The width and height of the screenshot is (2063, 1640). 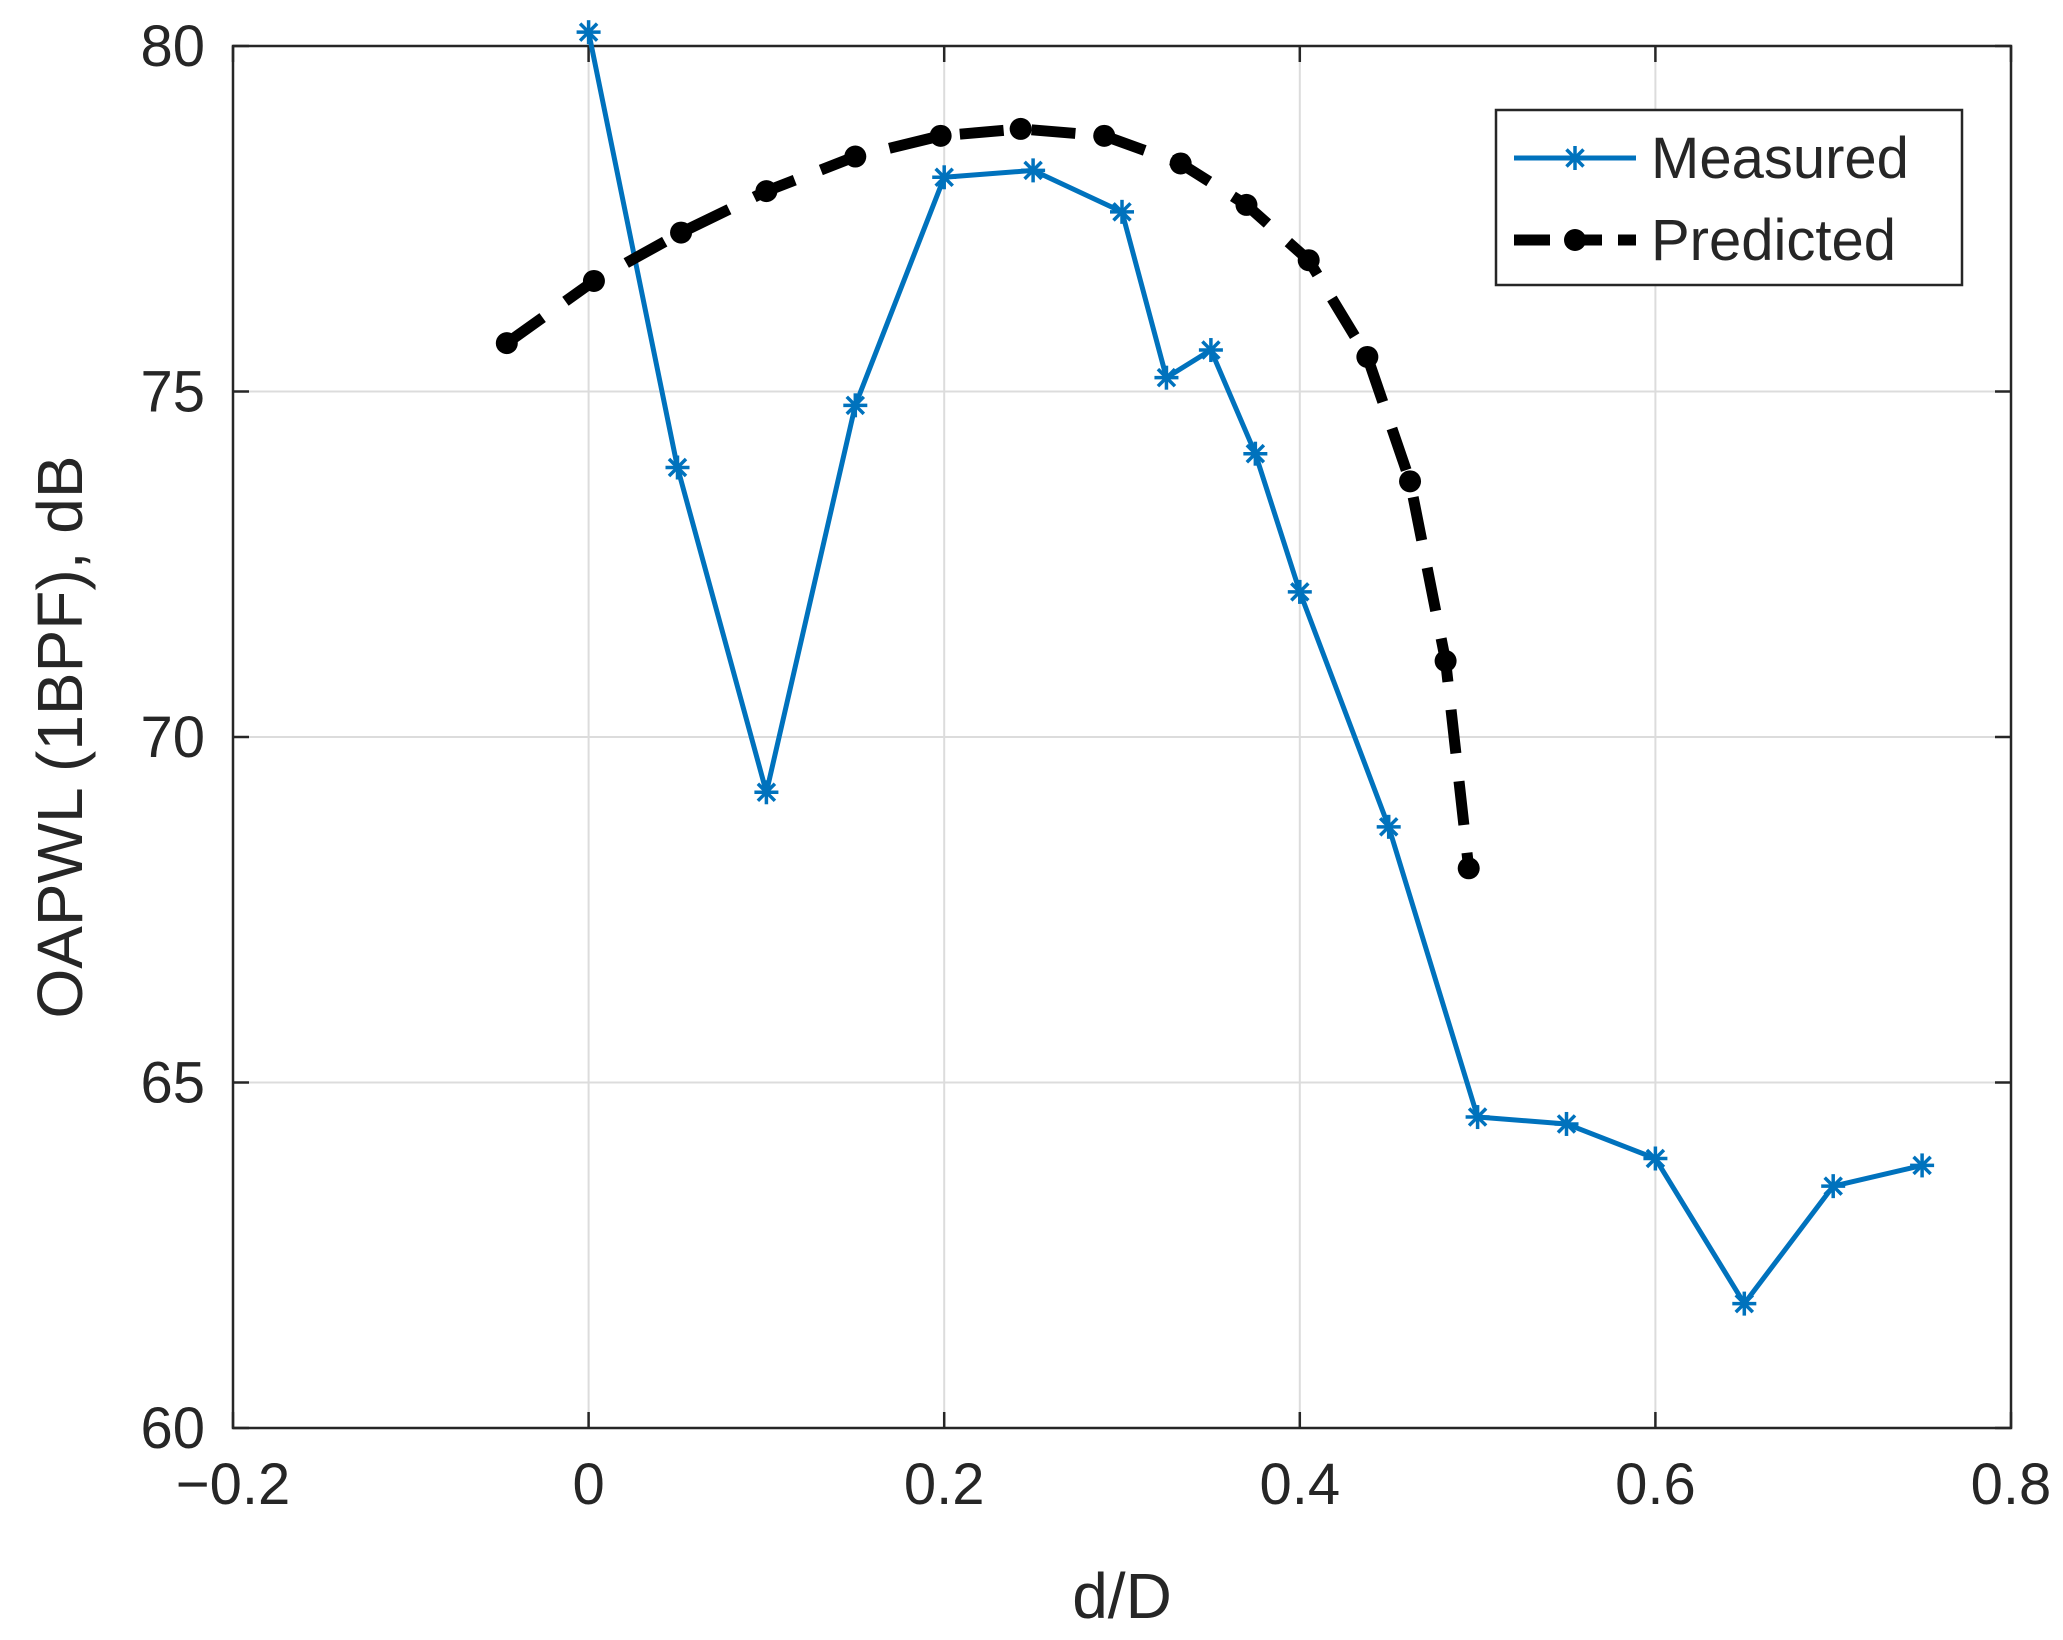 I want to click on y-tick-label: 75, so click(x=172, y=392).